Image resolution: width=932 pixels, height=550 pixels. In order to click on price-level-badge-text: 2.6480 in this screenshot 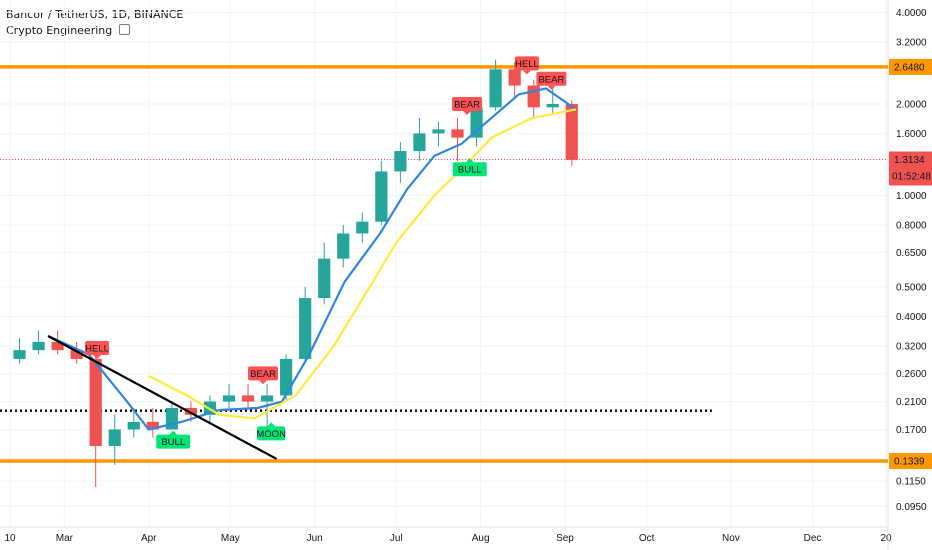, I will do `click(909, 67)`.